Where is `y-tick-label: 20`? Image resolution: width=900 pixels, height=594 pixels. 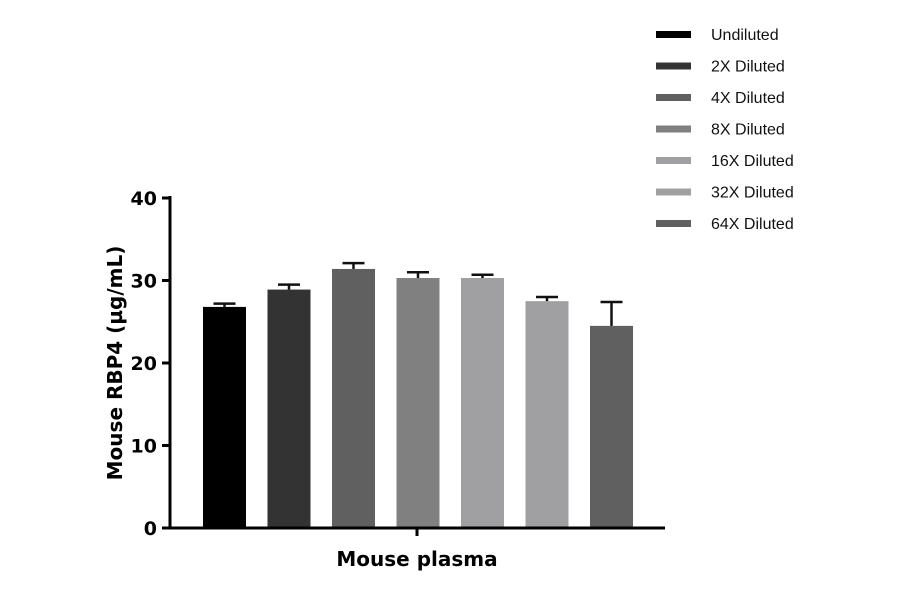
y-tick-label: 20 is located at coordinates (144, 364).